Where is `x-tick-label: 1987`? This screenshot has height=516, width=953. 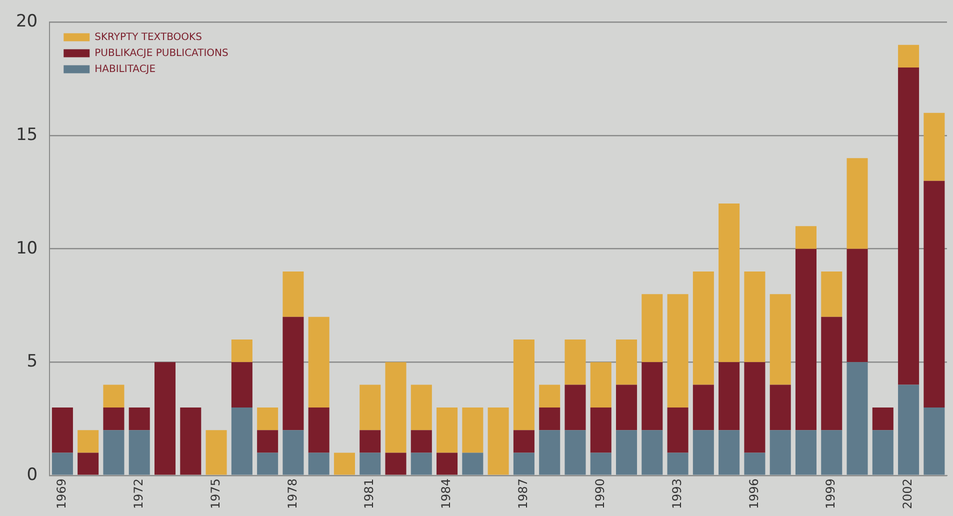 x-tick-label: 1987 is located at coordinates (523, 494).